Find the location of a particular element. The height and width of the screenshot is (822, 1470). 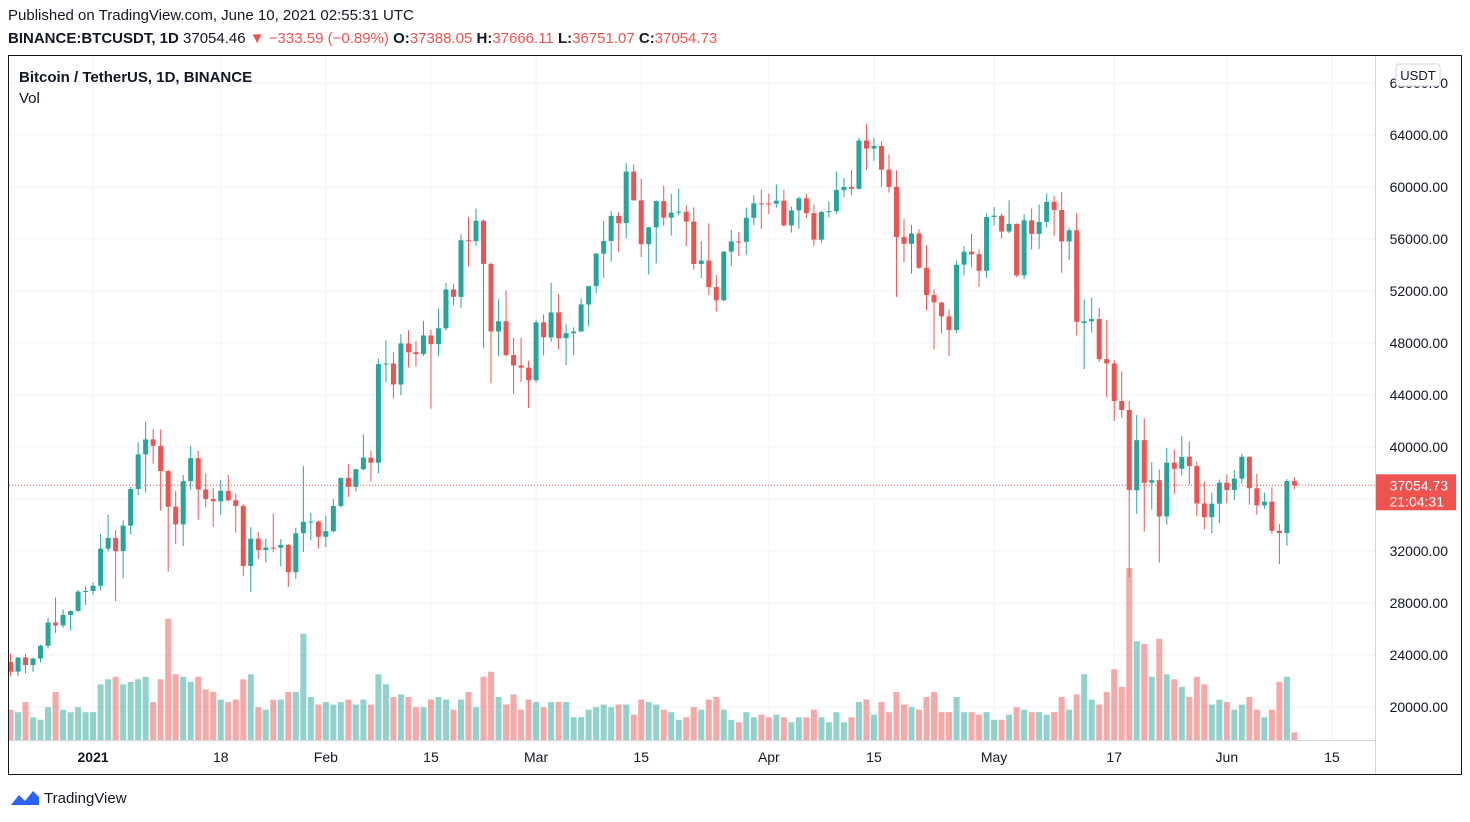

logo-icon is located at coordinates (25, 798).